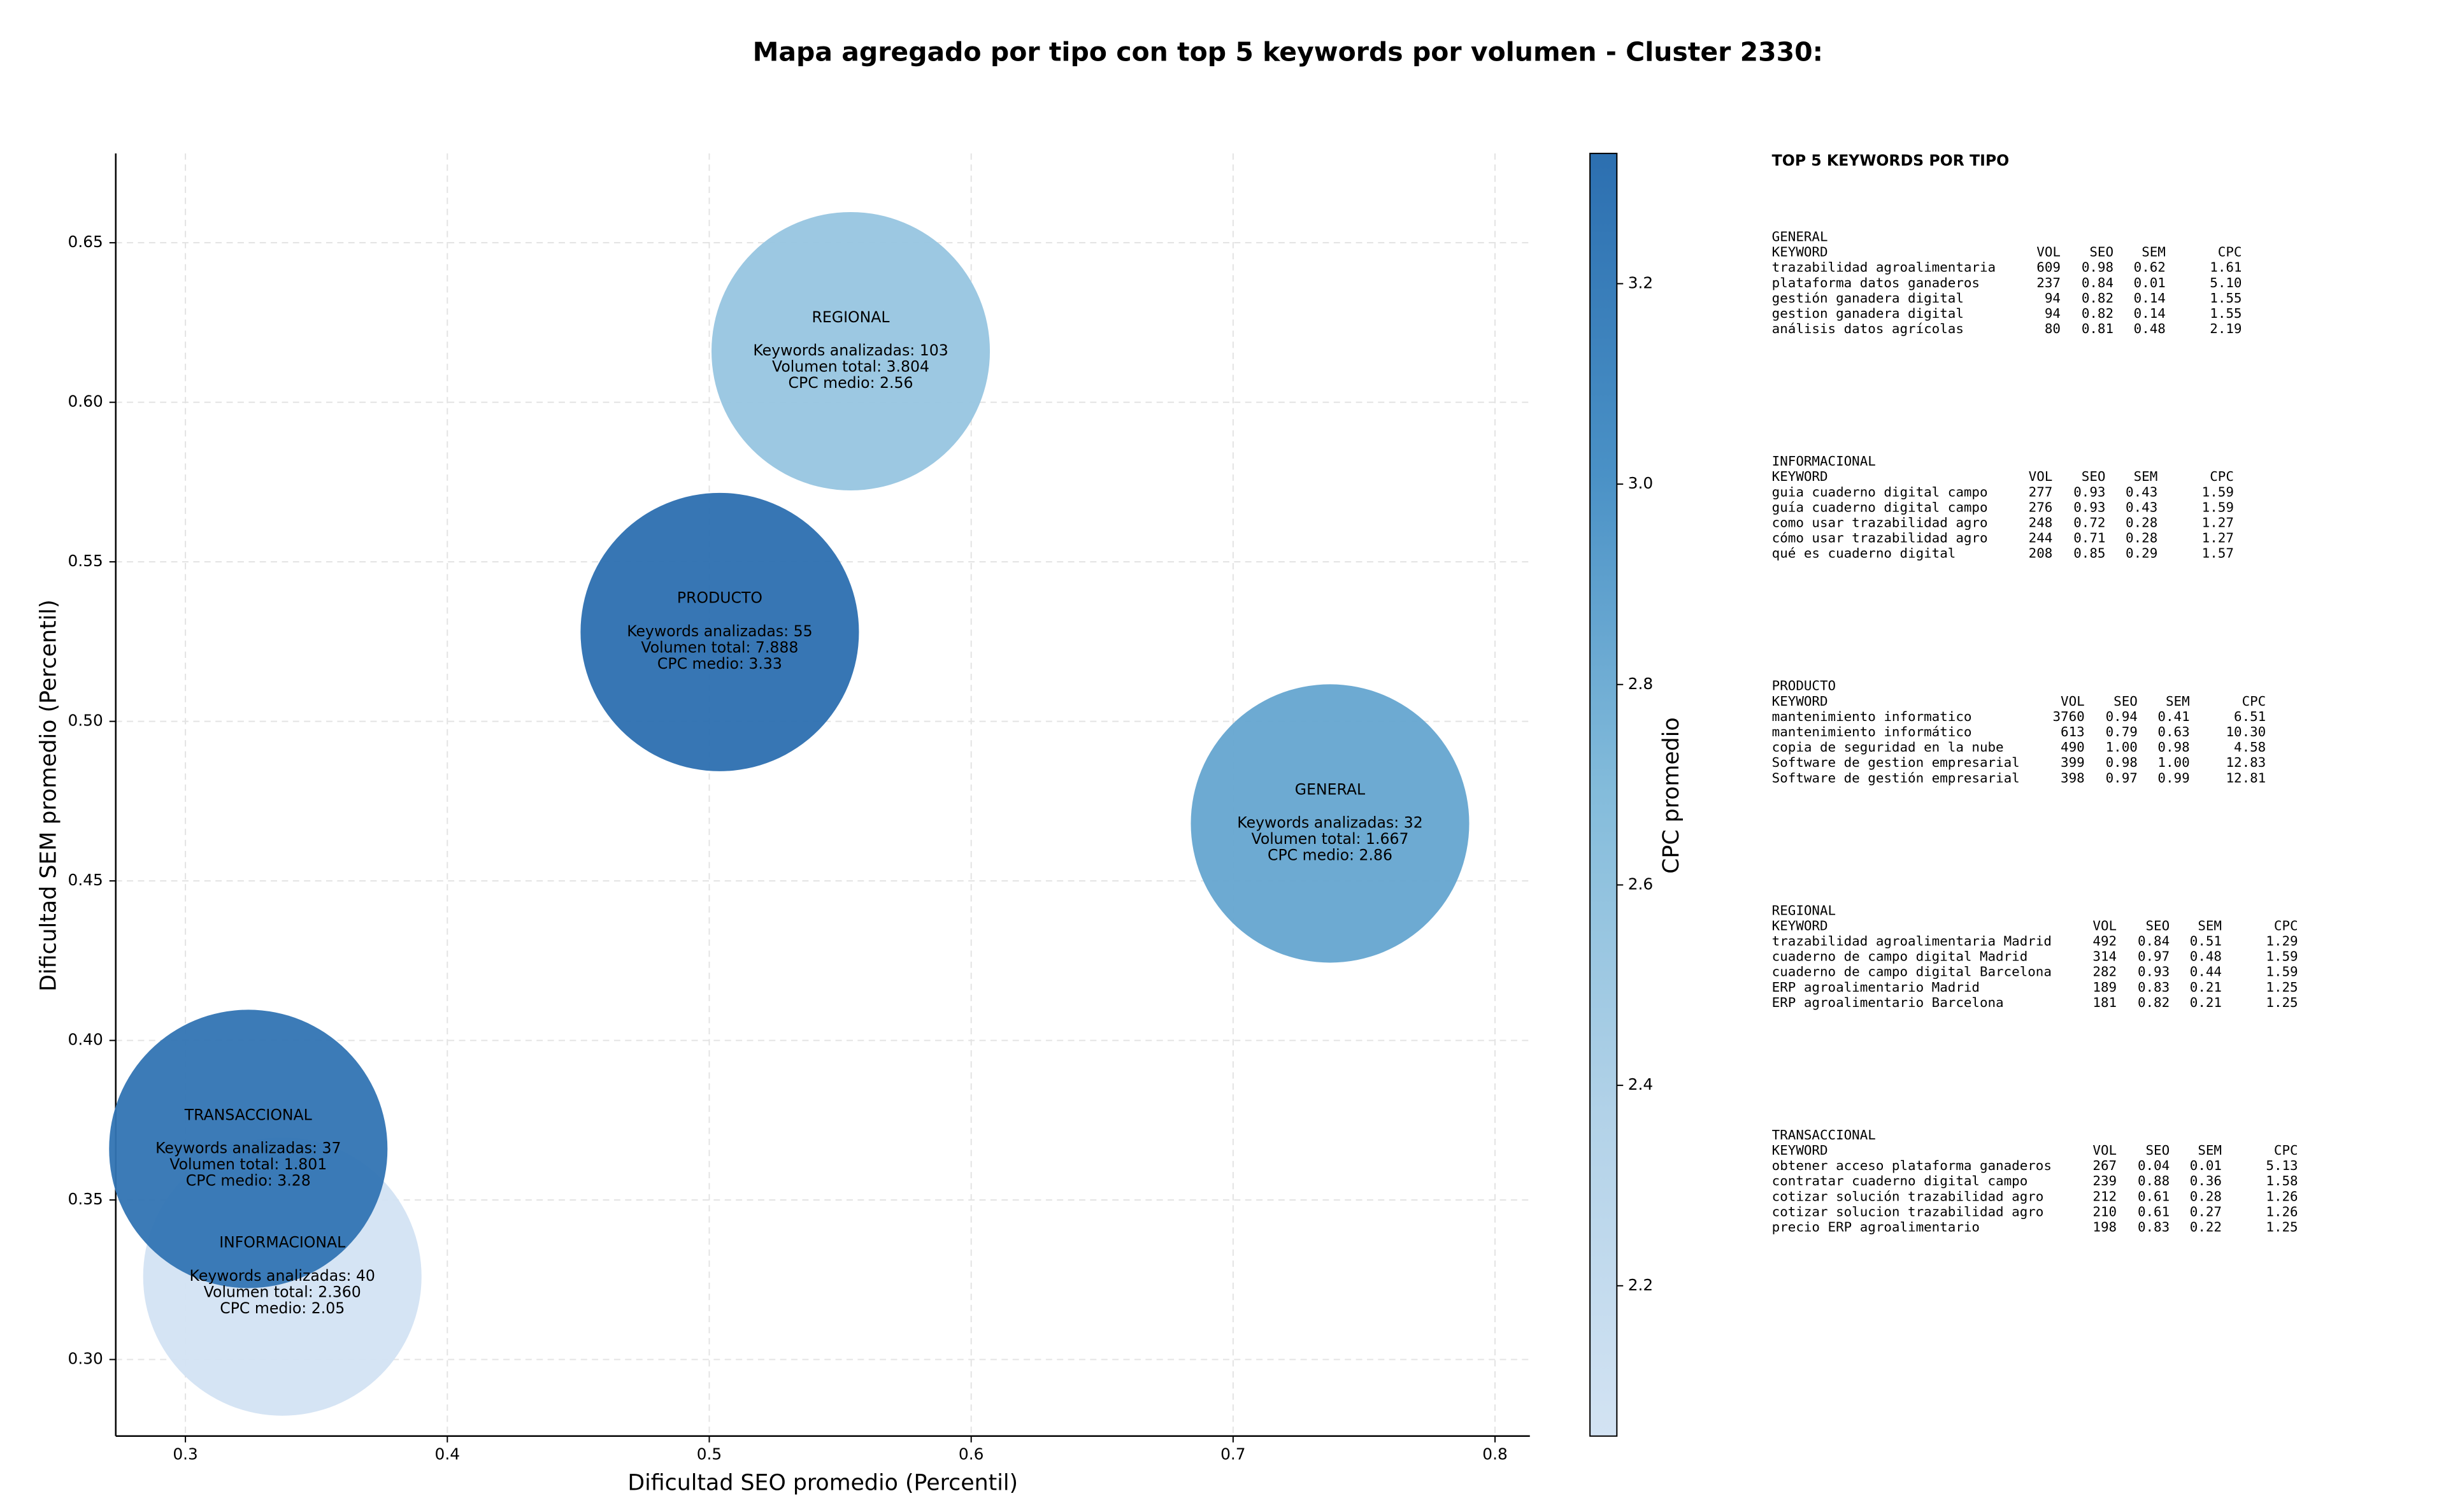  What do you see at coordinates (822, 1482) in the screenshot?
I see `x-axis-label: Dificultad SEO promedio (Percentil)` at bounding box center [822, 1482].